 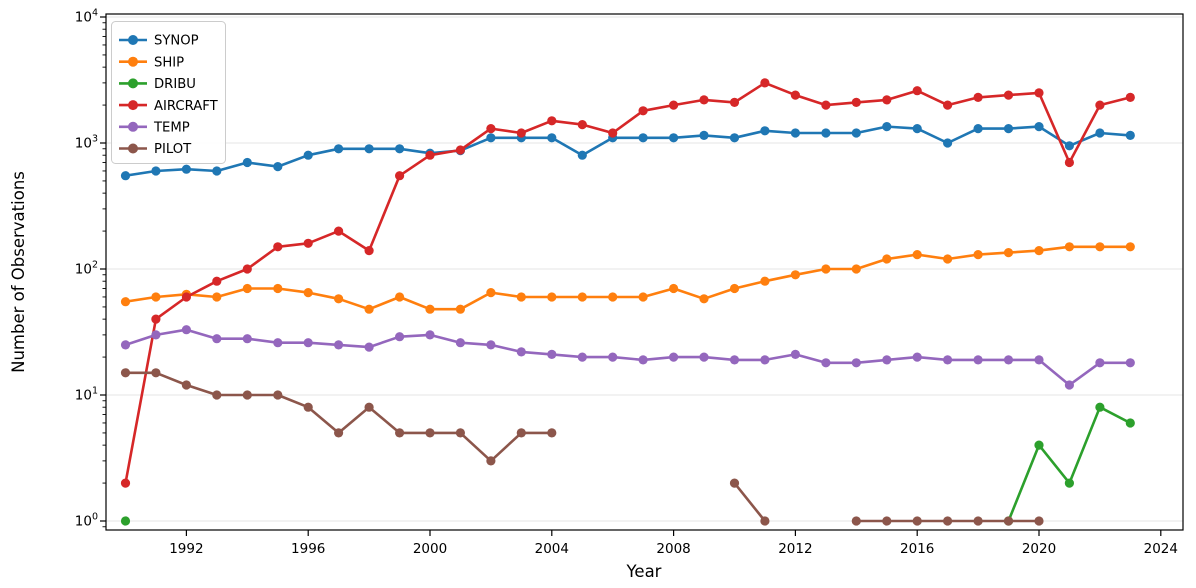 I want to click on legend-label: PILOT, so click(x=173, y=149).